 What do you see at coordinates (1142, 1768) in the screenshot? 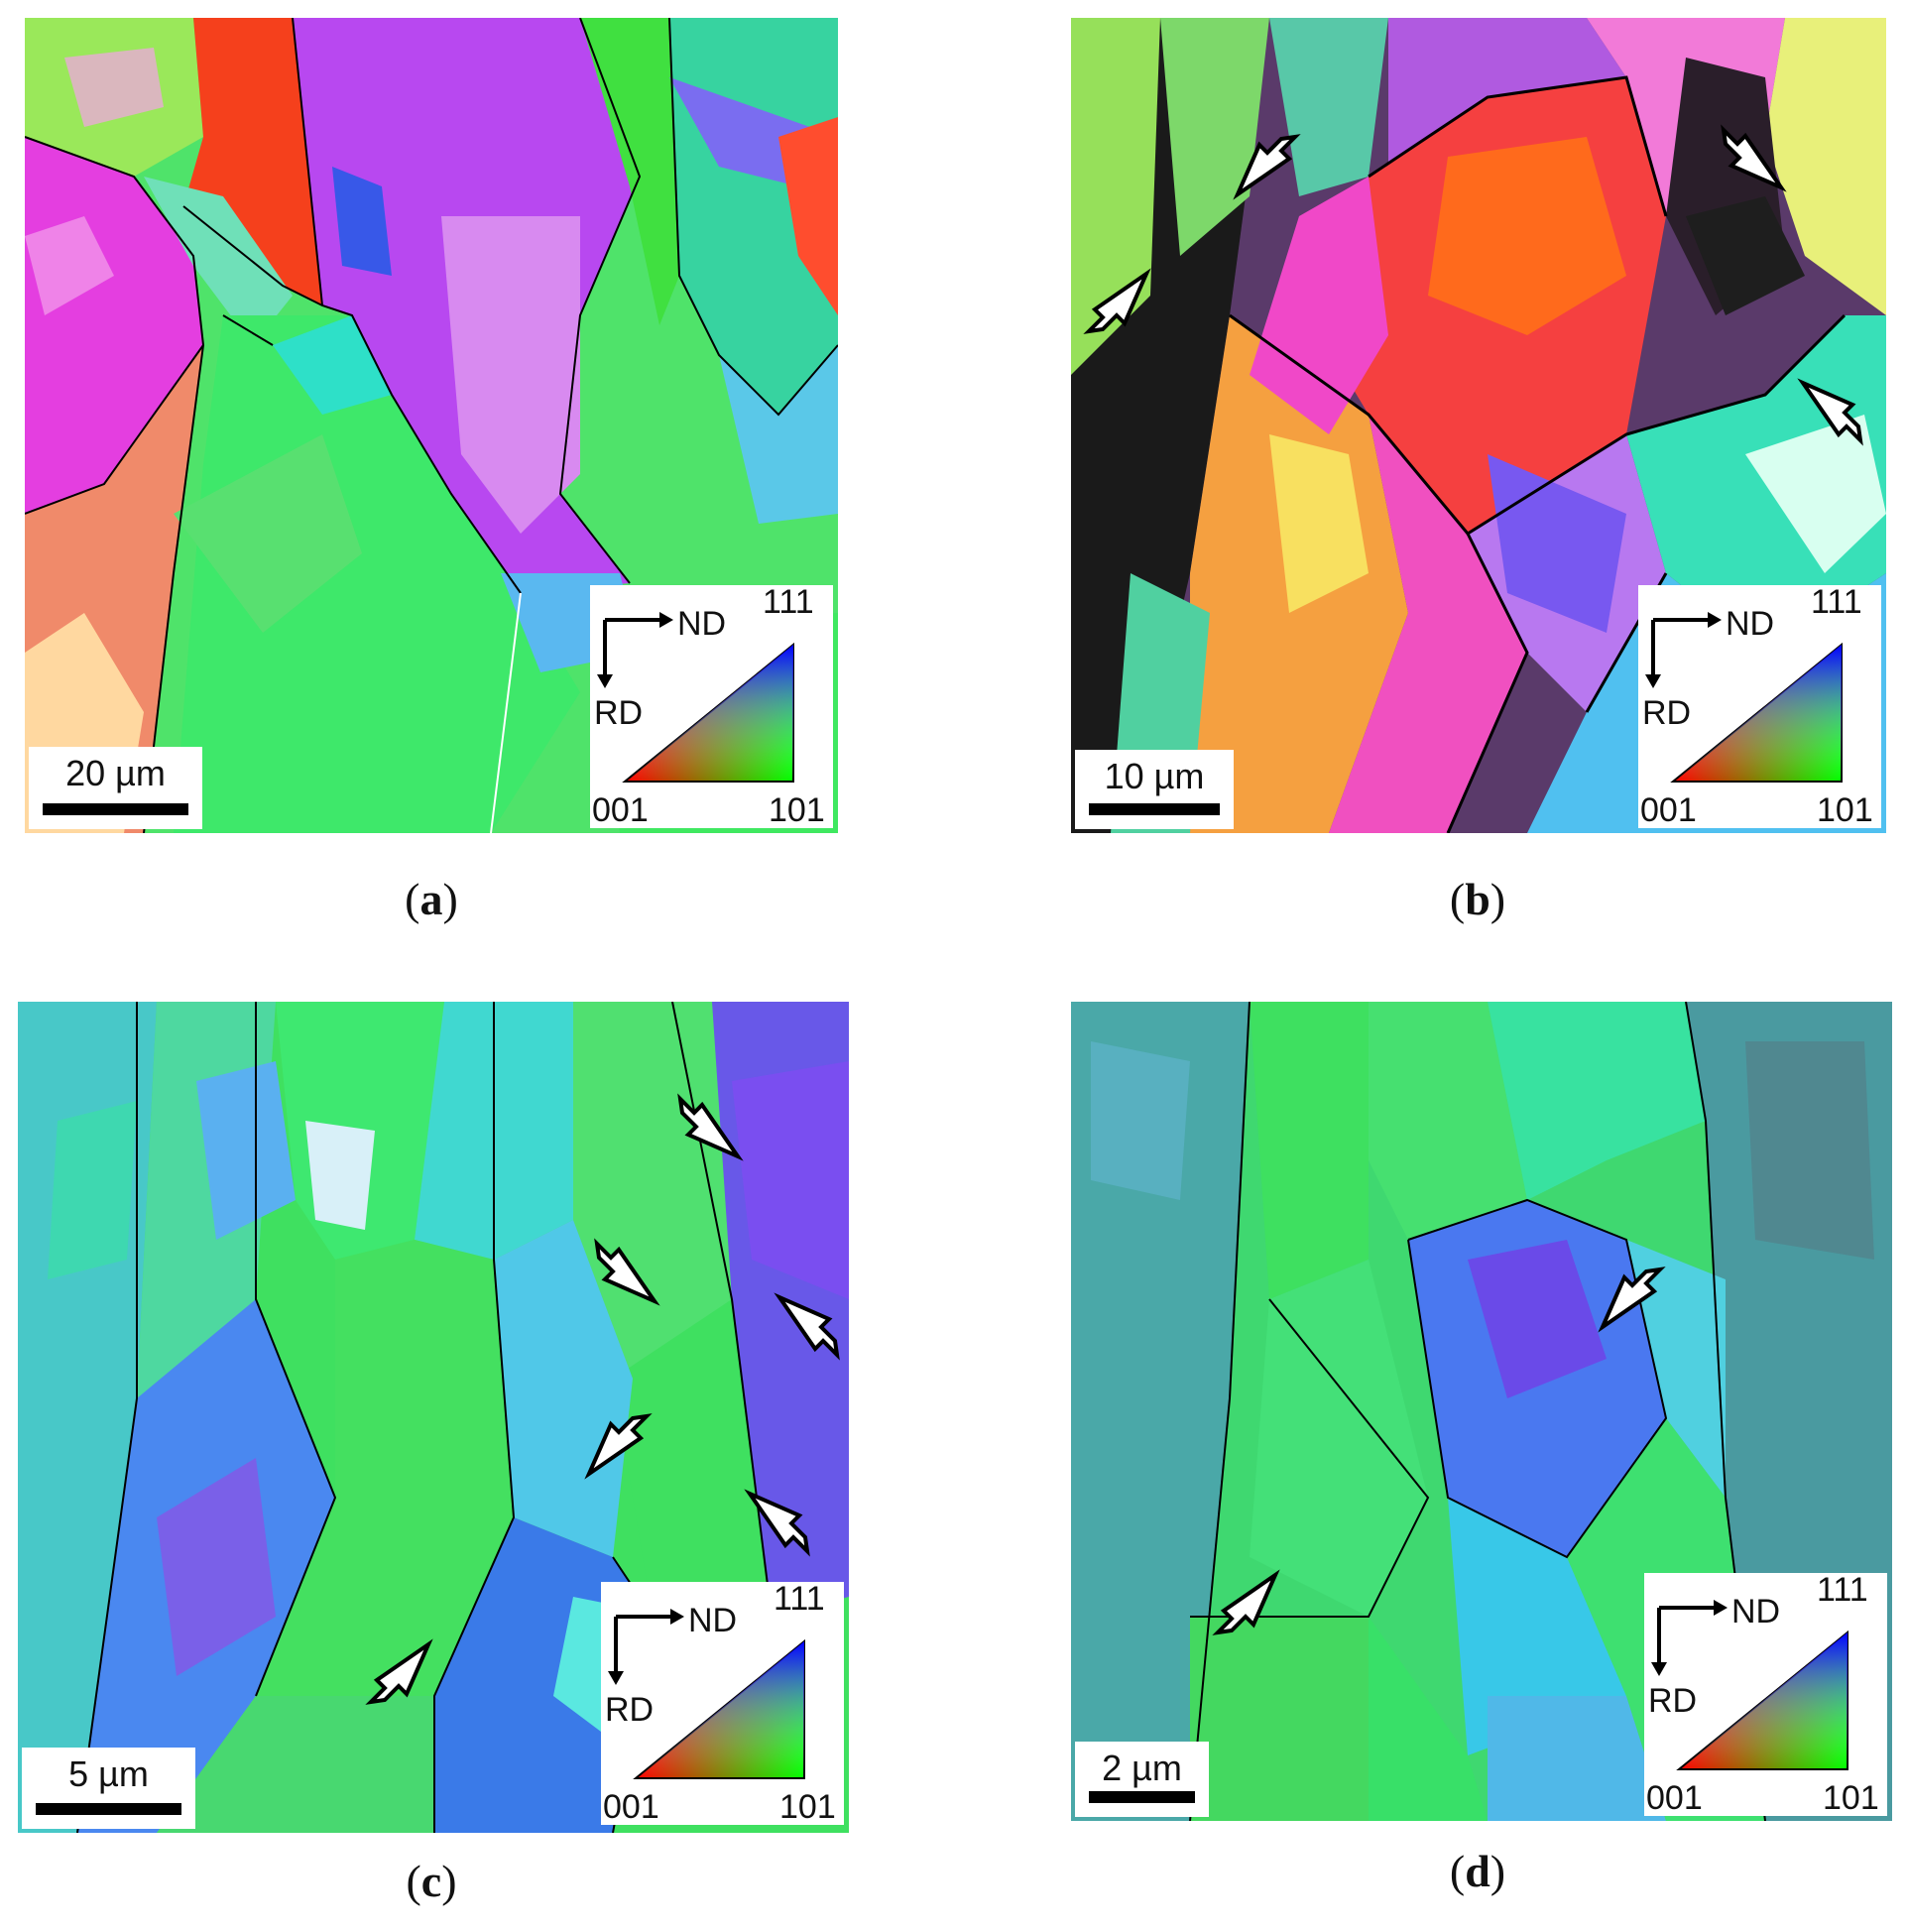
I see `scale-label-d: 2 µm` at bounding box center [1142, 1768].